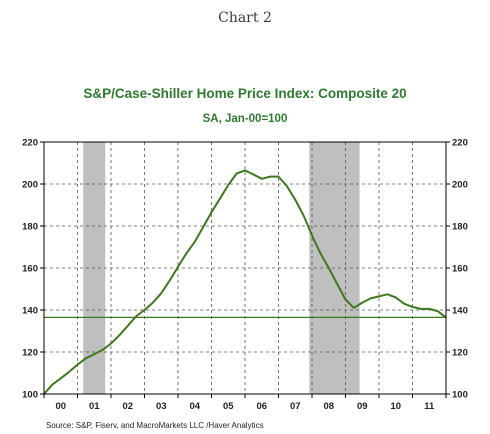 The image size is (490, 434). What do you see at coordinates (30, 227) in the screenshot?
I see `y-tick-label-left: 180` at bounding box center [30, 227].